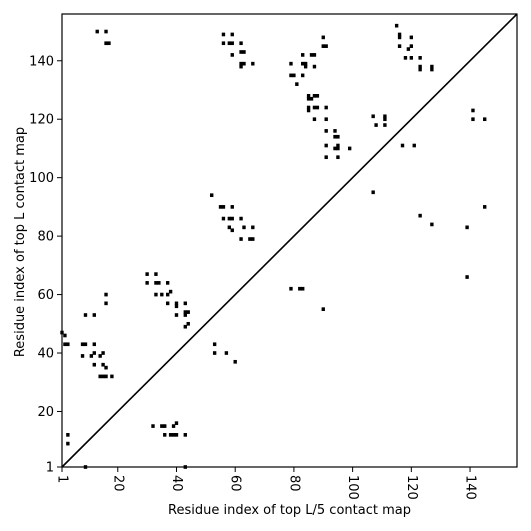 The height and width of the screenshot is (531, 531). Describe the element at coordinates (176, 483) in the screenshot. I see `x-tick-label: 40` at that location.